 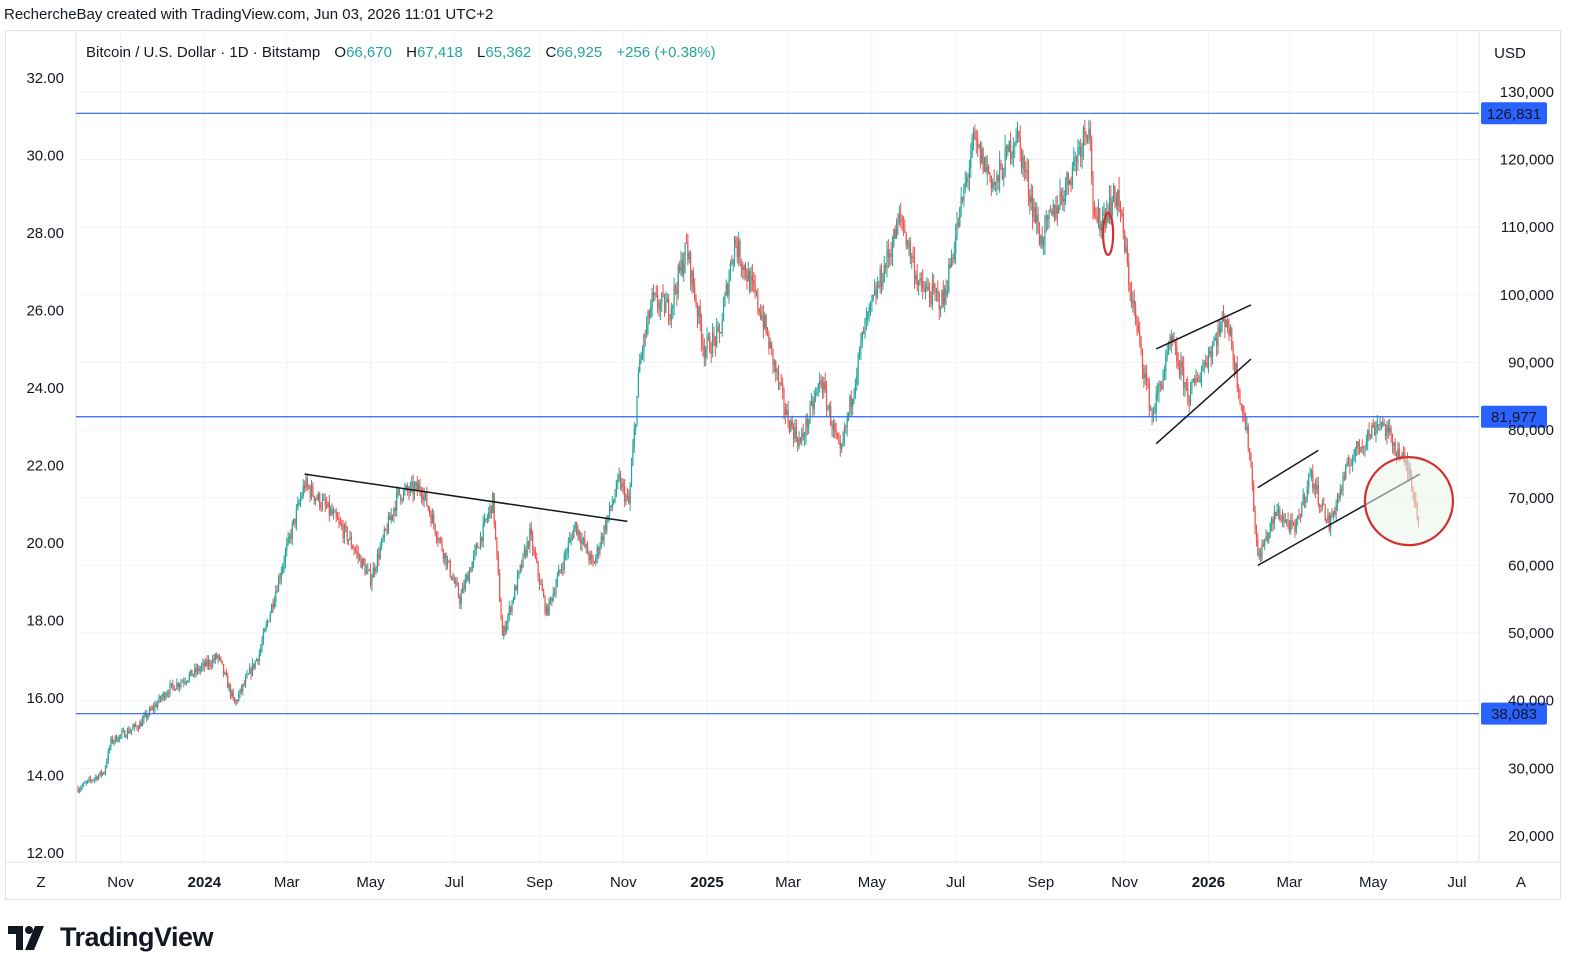 What do you see at coordinates (1514, 113) in the screenshot?
I see `price-level-tag` at bounding box center [1514, 113].